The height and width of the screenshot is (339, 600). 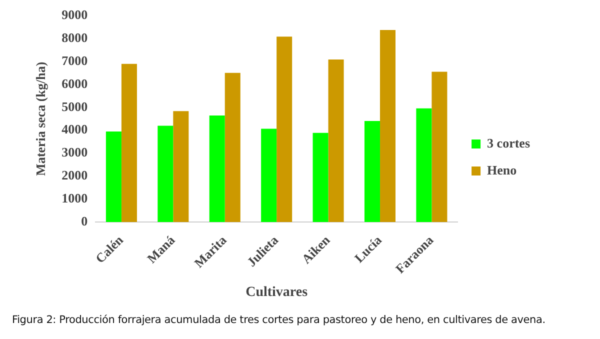 What do you see at coordinates (75, 129) in the screenshot?
I see `y-tick-label: 4000` at bounding box center [75, 129].